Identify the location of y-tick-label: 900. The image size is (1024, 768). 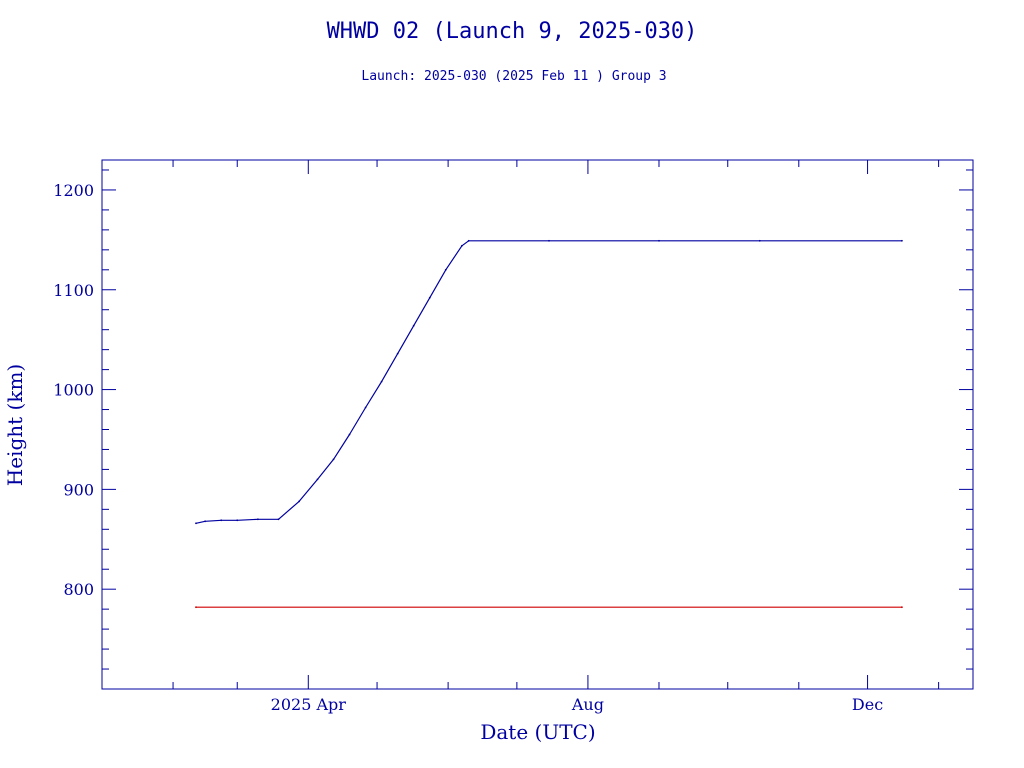
(78, 489).